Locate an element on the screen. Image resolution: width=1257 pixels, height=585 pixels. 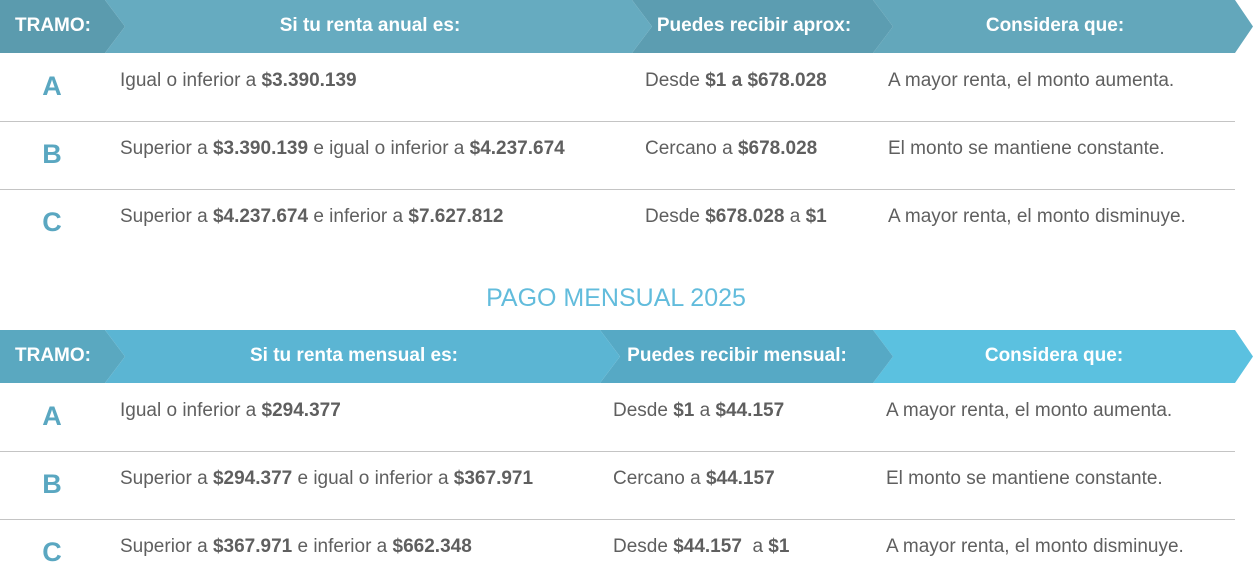
header-label: Puedes recibir mensual: is located at coordinates (737, 355).